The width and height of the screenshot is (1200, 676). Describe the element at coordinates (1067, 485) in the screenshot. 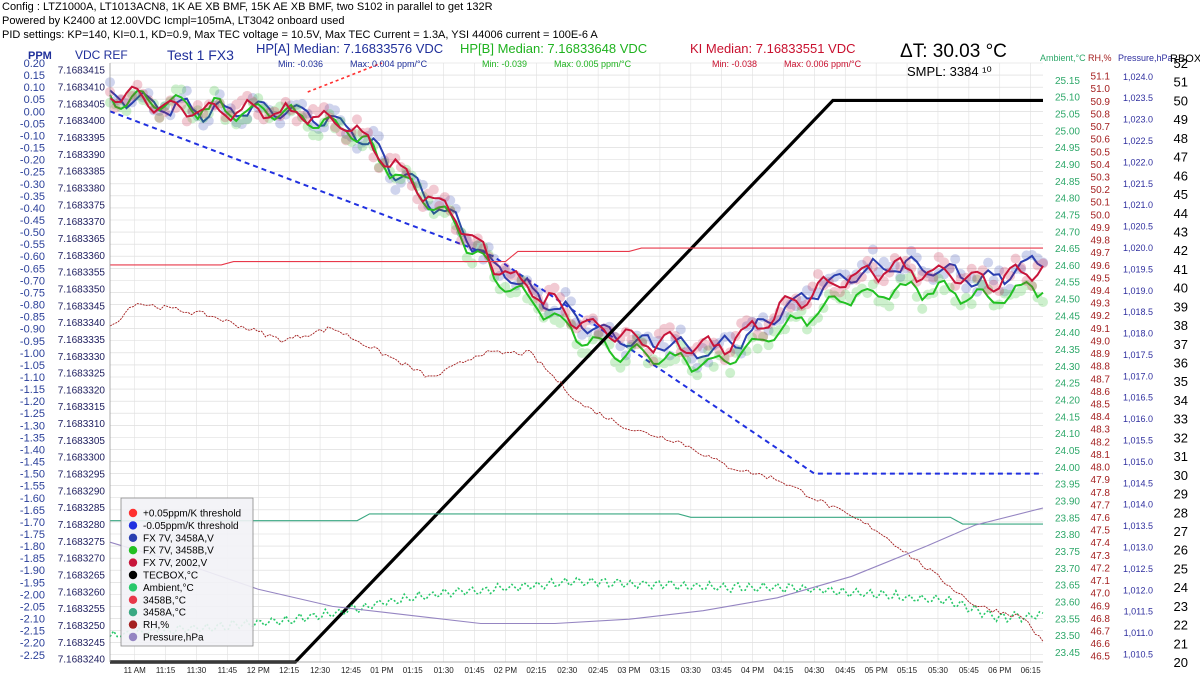

I see `ambient-tick-label: 23.95` at that location.